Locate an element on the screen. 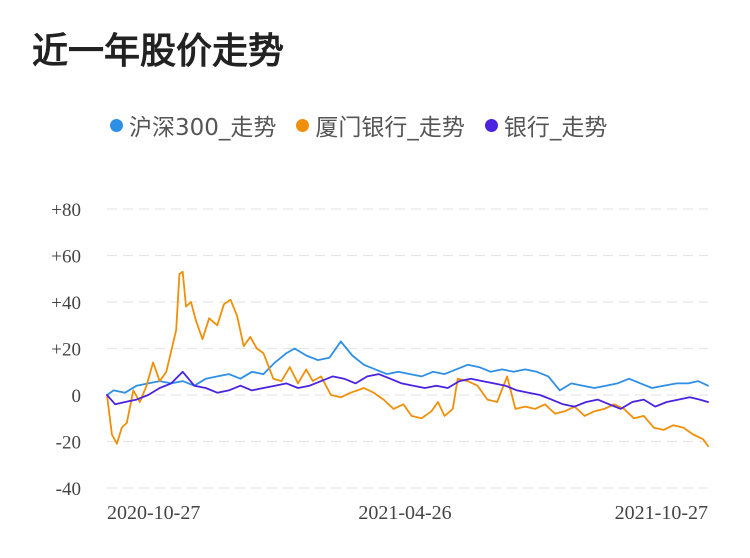 The width and height of the screenshot is (750, 558). legend-item-xiamen-bank: 厦门银行_走势 is located at coordinates (380, 125).